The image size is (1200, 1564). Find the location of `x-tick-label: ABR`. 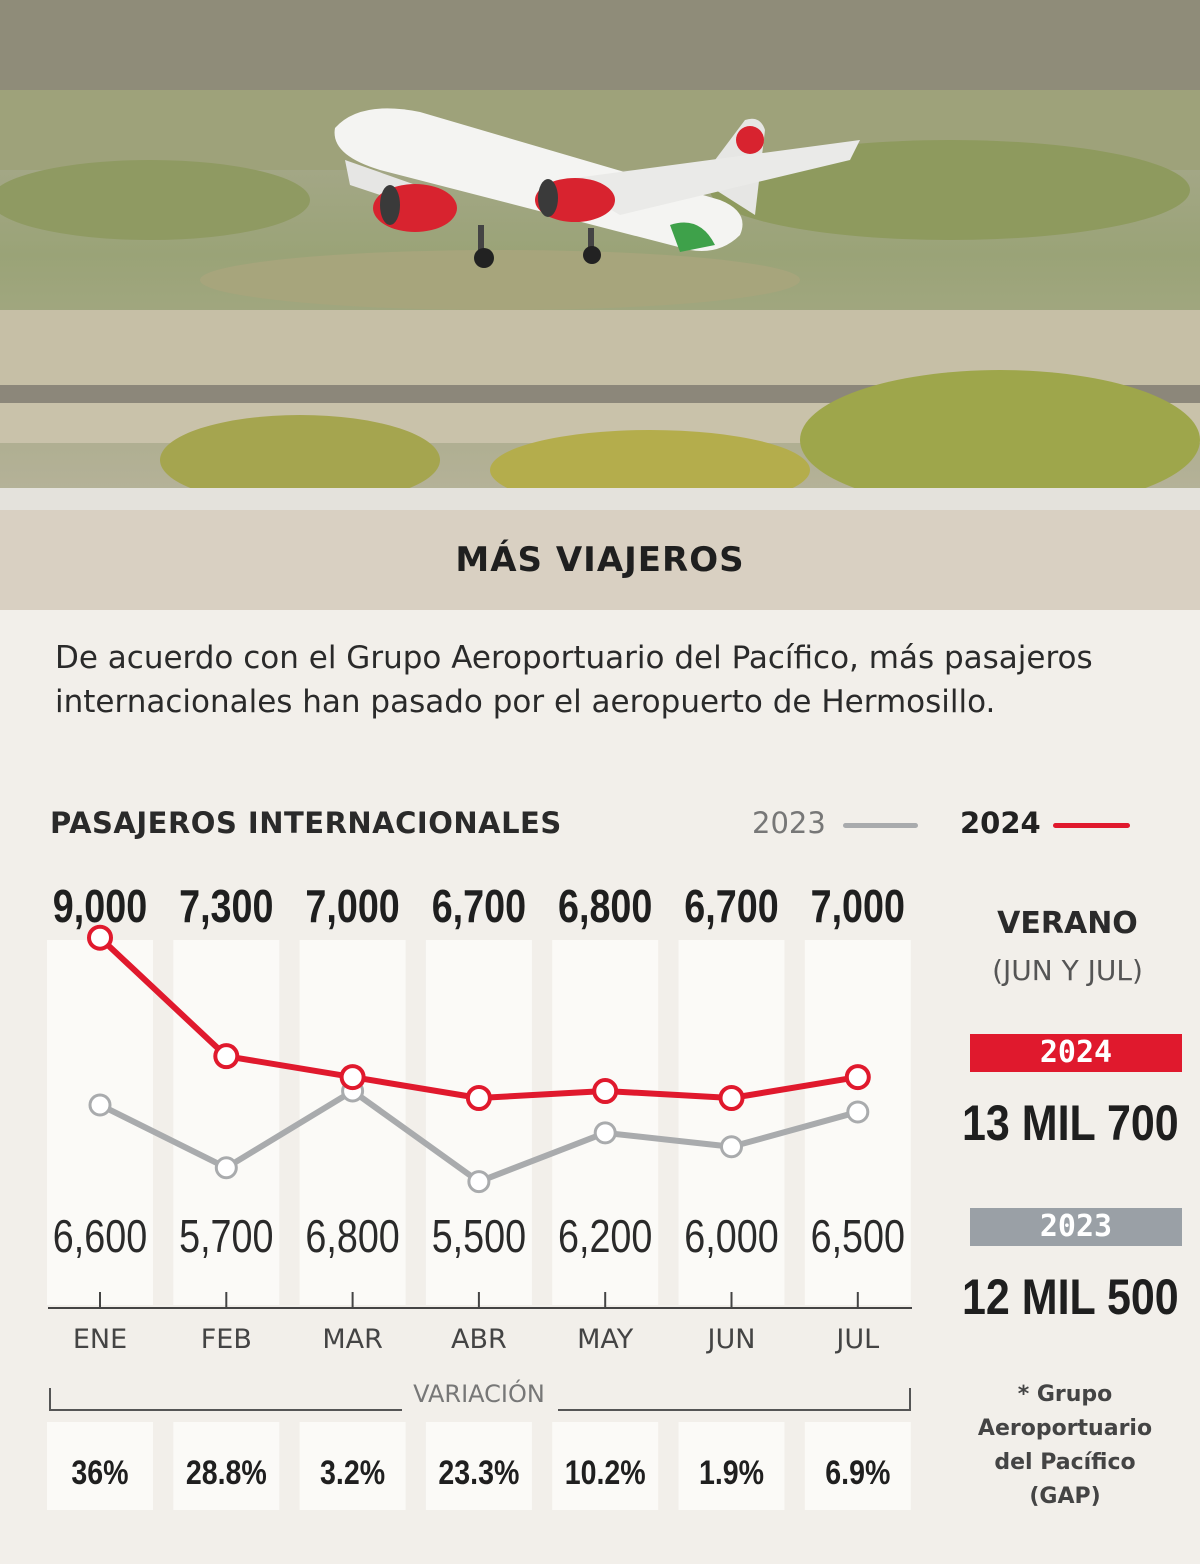

x-tick-label: ABR is located at coordinates (479, 1339).